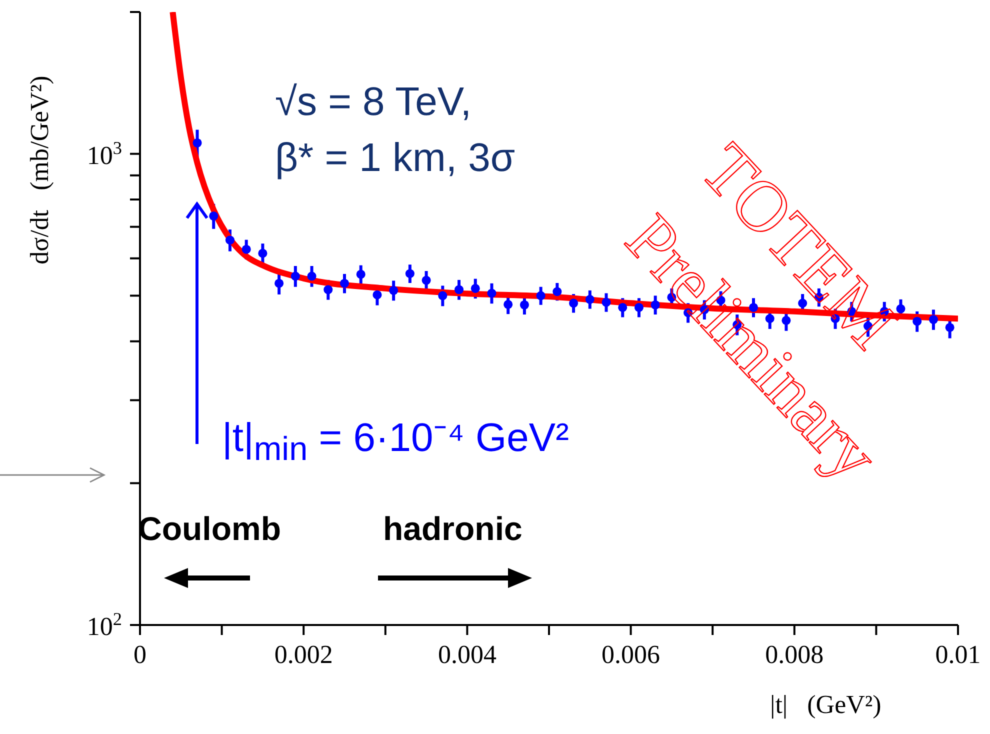  Describe the element at coordinates (631, 654) in the screenshot. I see `x-tick-label: 0.006` at that location.